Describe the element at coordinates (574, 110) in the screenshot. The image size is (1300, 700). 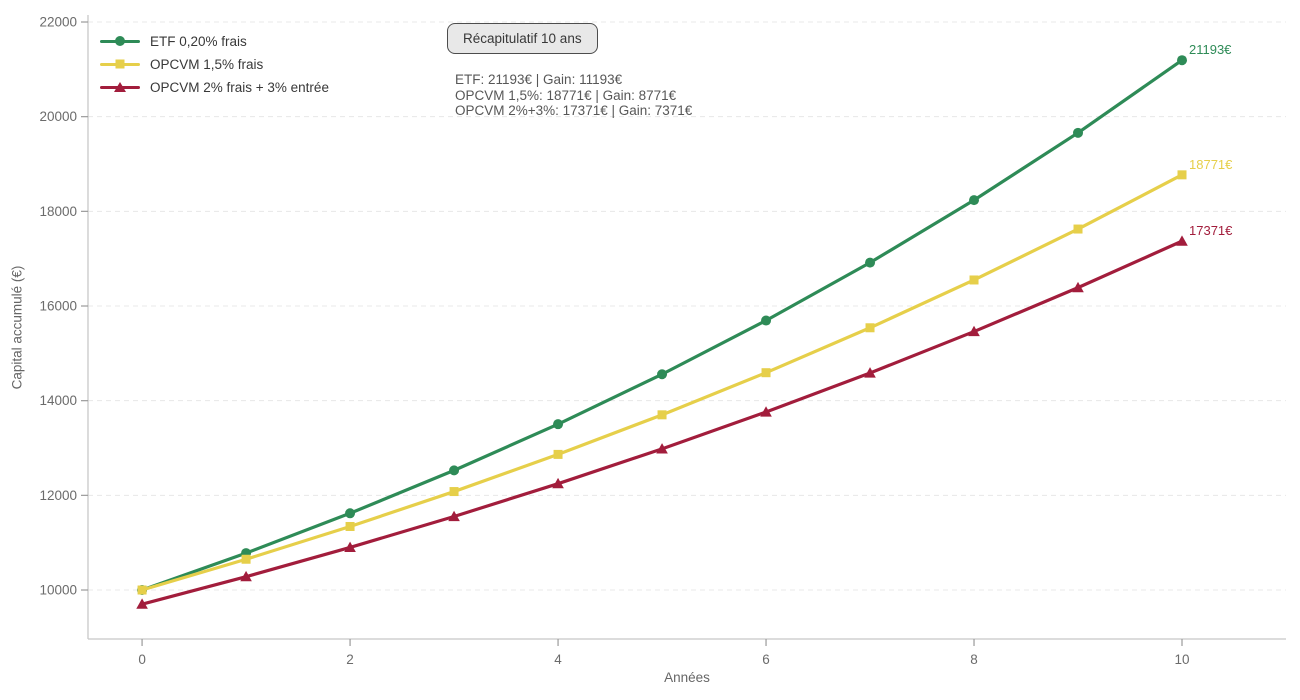
I see `summary-stat-line: OPCVM 2%+3%: 17371€ | Gain: 7371€` at that location.